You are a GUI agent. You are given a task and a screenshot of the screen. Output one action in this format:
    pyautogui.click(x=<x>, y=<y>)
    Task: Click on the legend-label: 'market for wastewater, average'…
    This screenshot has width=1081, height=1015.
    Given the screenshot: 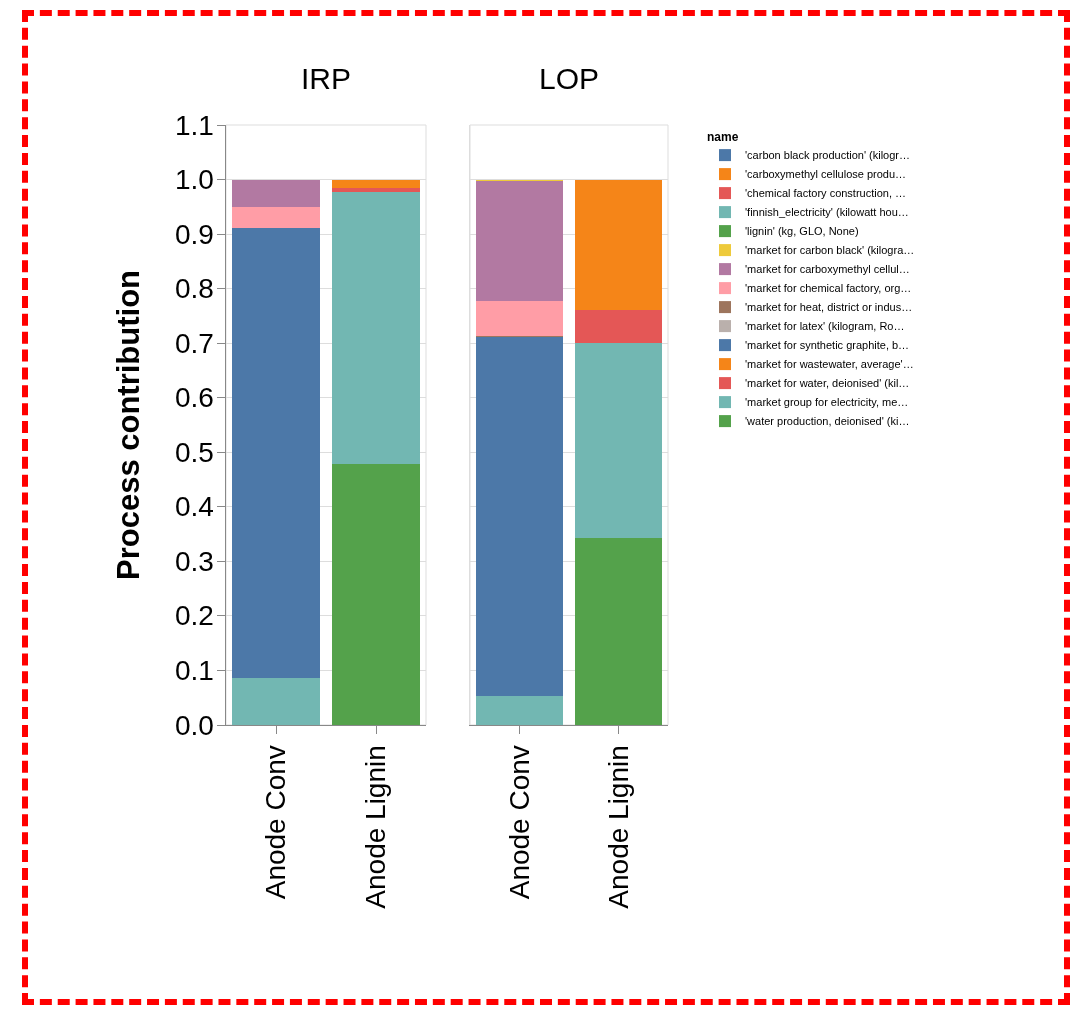 What is the action you would take?
    pyautogui.click(x=829, y=364)
    